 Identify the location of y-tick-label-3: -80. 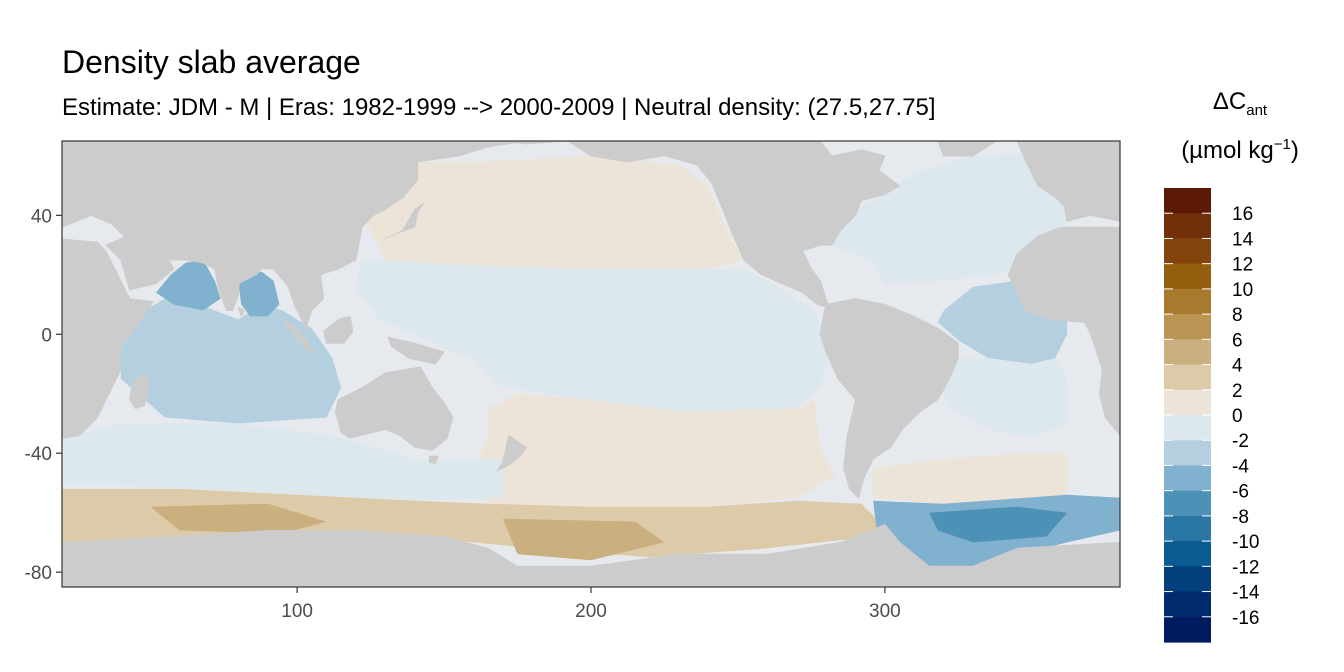
(38, 573).